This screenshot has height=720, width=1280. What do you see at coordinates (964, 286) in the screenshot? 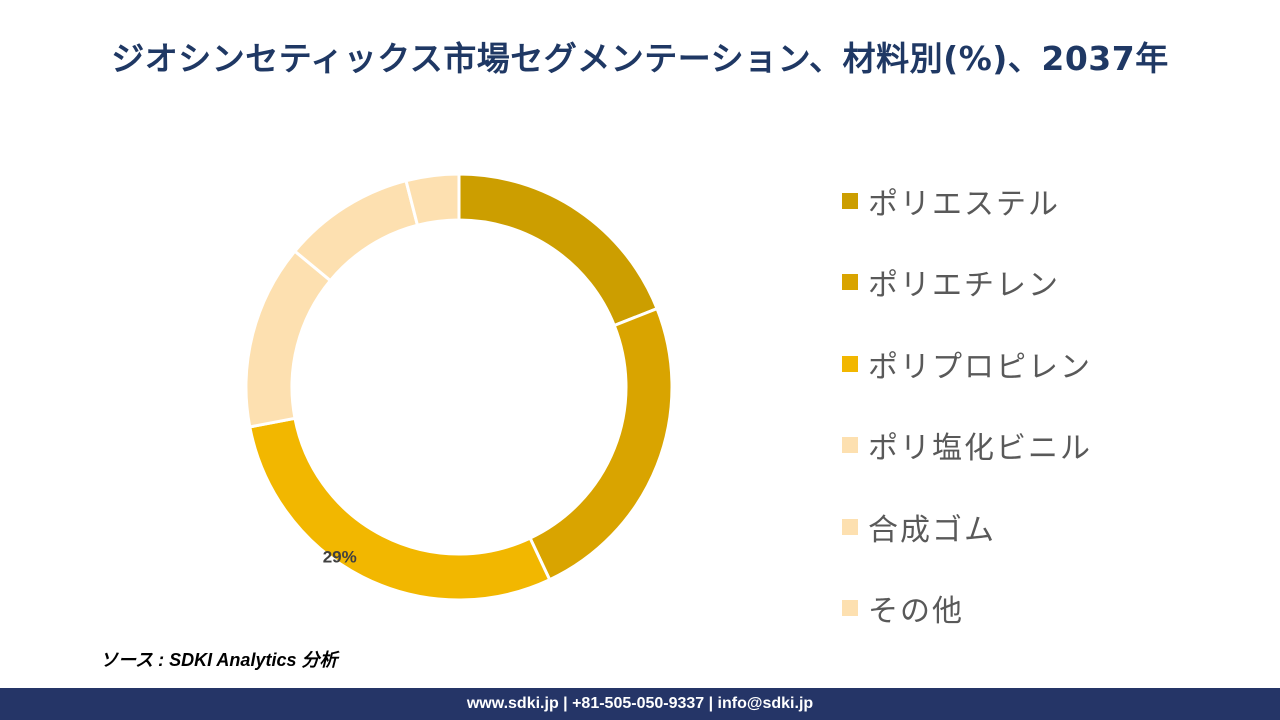
I see `legend-label: ポリエチレン` at bounding box center [964, 286].